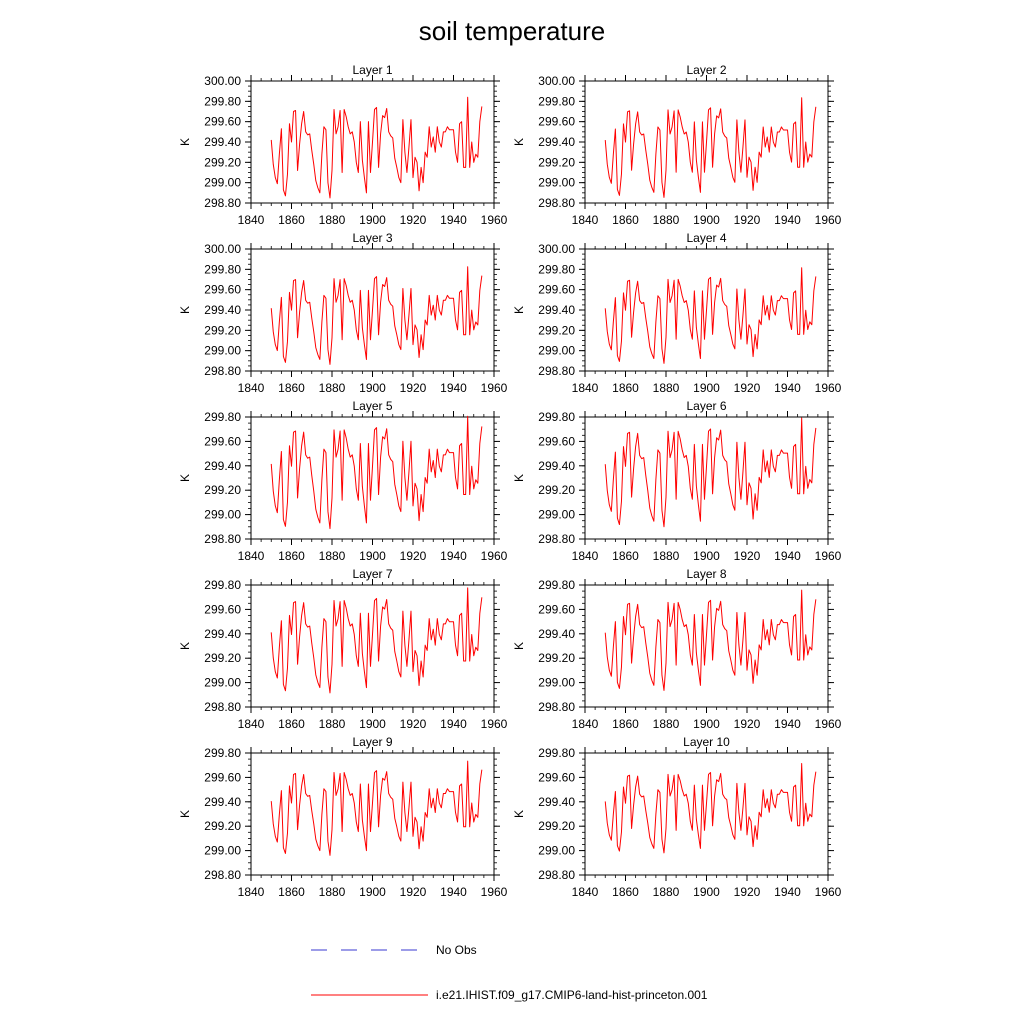 The width and height of the screenshot is (1024, 1024). Describe the element at coordinates (706, 406) in the screenshot. I see `panel-title: Layer 6` at that location.